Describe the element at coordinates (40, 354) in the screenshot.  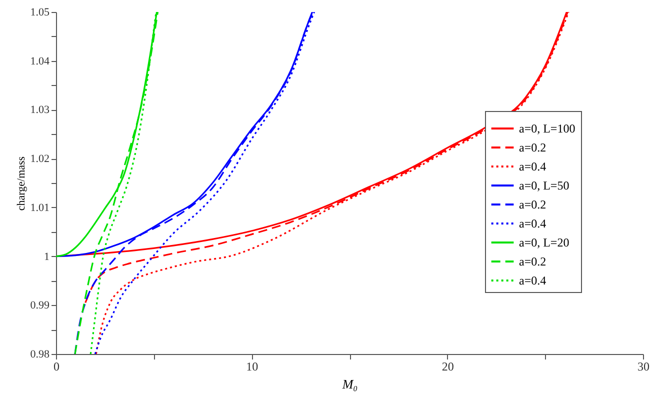
I see `y-tick-label: 0.98` at that location.